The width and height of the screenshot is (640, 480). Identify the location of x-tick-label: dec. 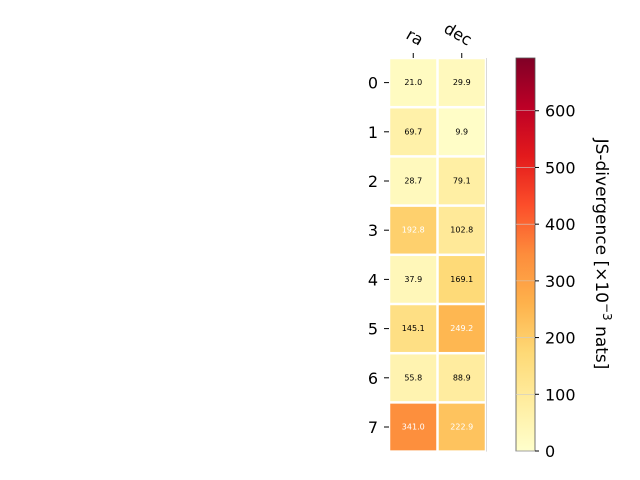
(458, 34).